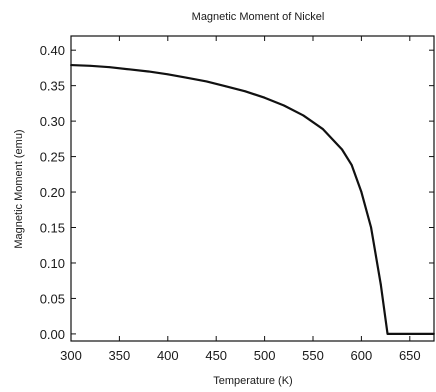 Image resolution: width=436 pixels, height=392 pixels. Describe the element at coordinates (52, 228) in the screenshot. I see `y-tick-label: 0.15` at that location.